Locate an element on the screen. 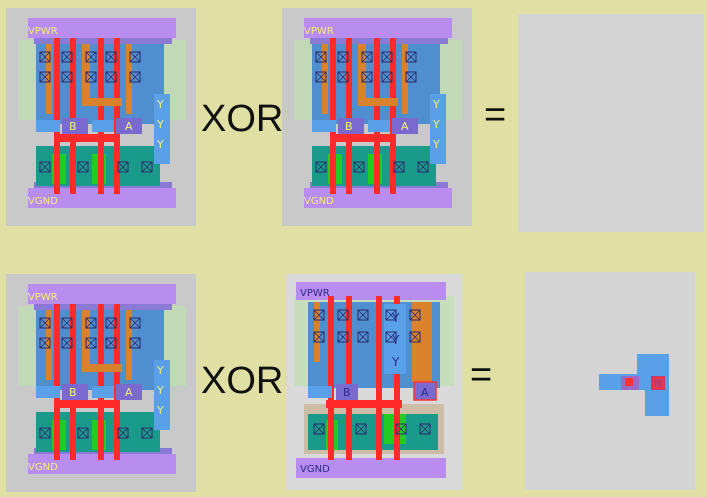 The image size is (707, 497). diff-contact is located at coordinates (658, 383).